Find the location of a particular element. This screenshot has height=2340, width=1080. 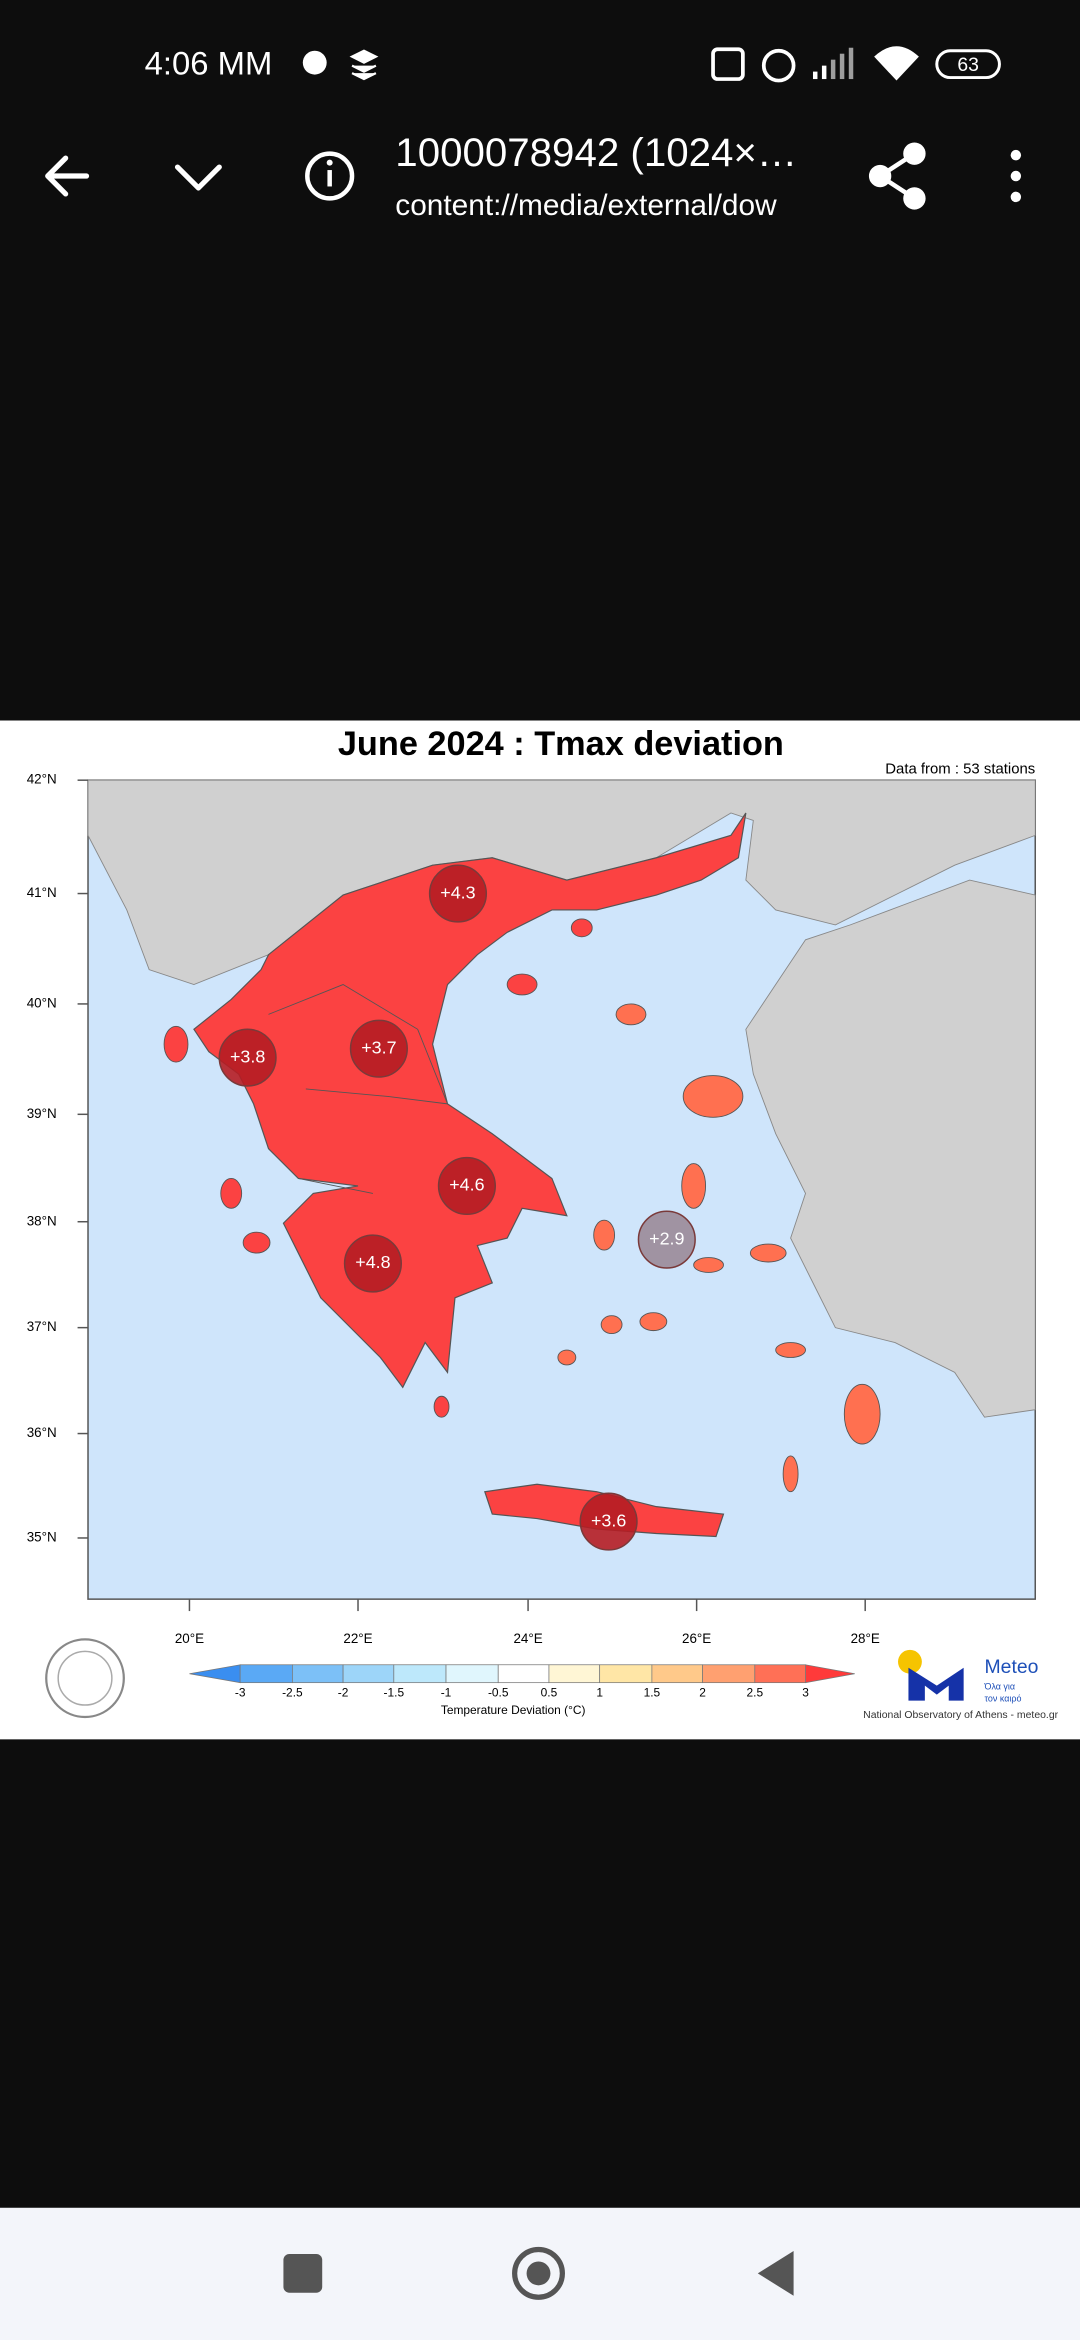

greece-mainland is located at coordinates (470, 1100).